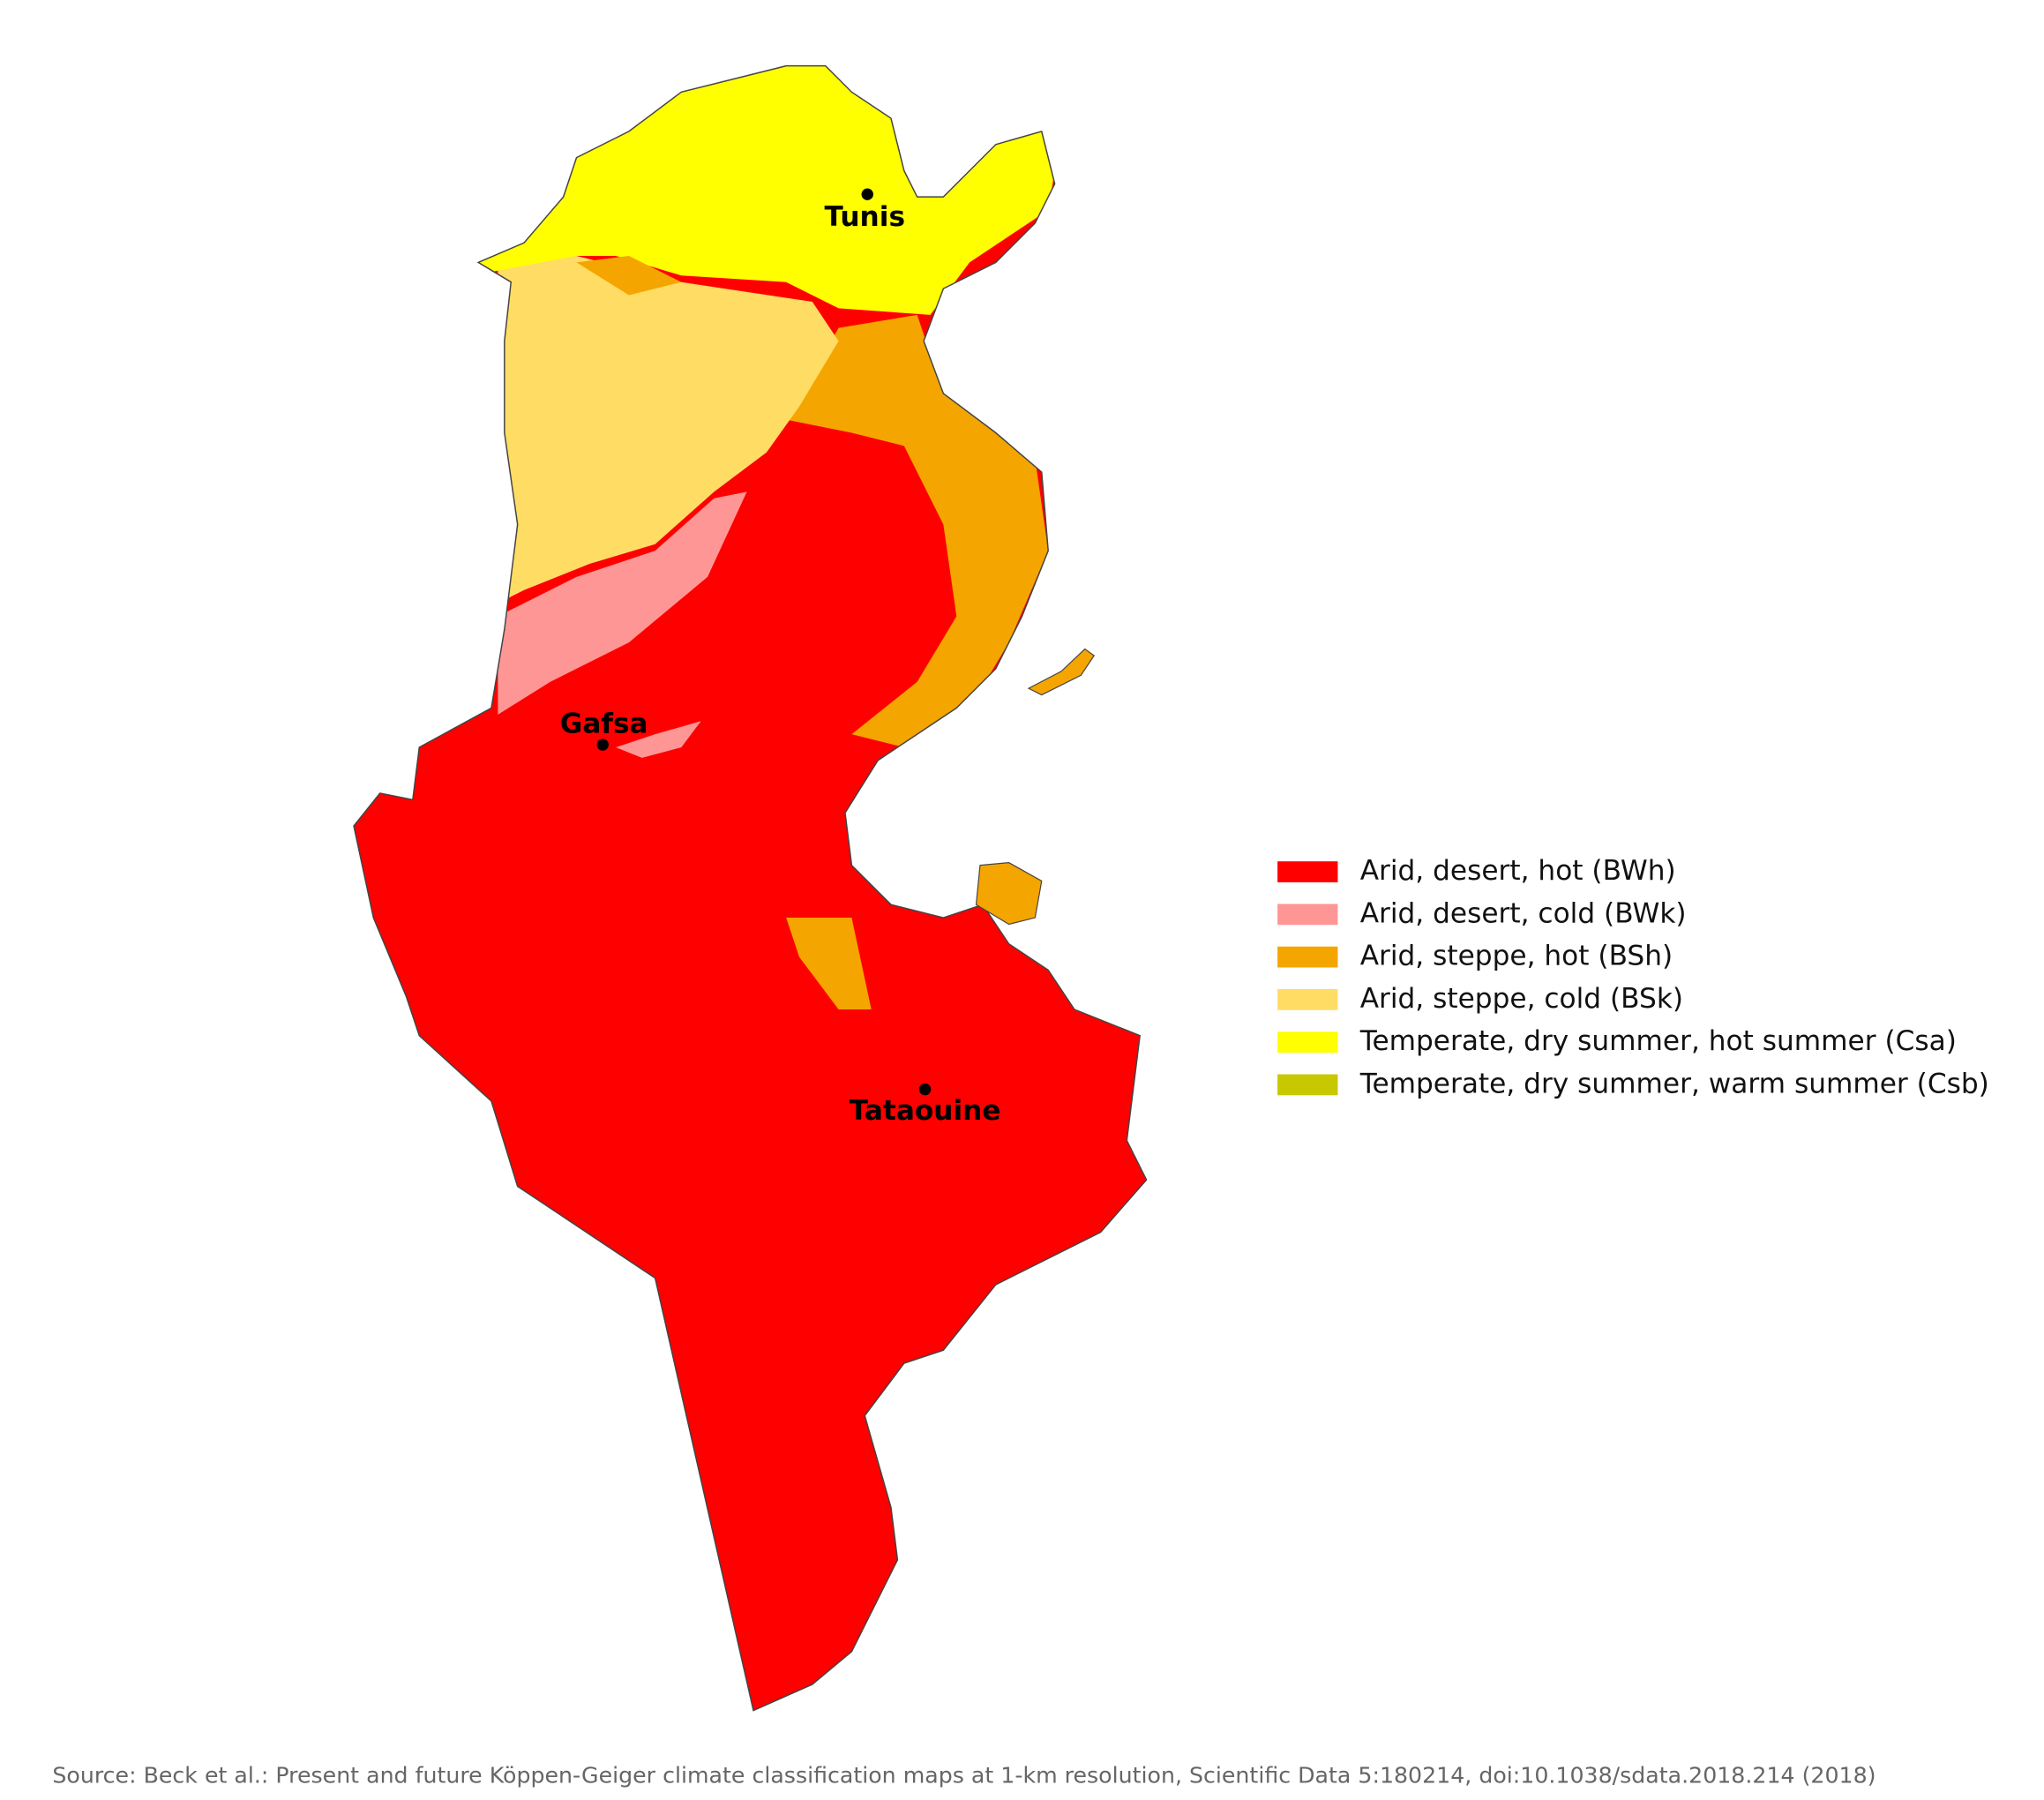 This screenshot has height=1800, width=2044. What do you see at coordinates (1523, 913) in the screenshot?
I see `legend-label: Arid, desert, cold (BWk)` at bounding box center [1523, 913].